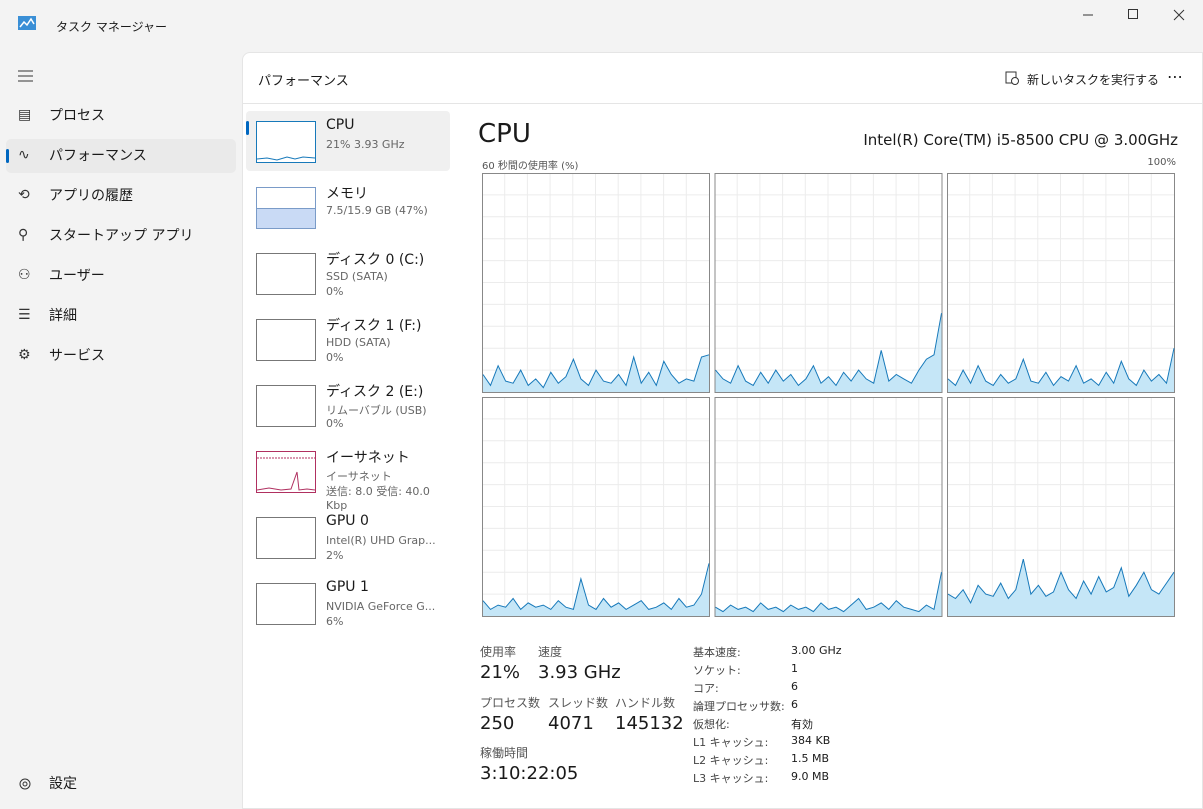 This screenshot has width=1203, height=809. Describe the element at coordinates (504, 753) in the screenshot. I see `stat-label: 稼働時間` at that location.